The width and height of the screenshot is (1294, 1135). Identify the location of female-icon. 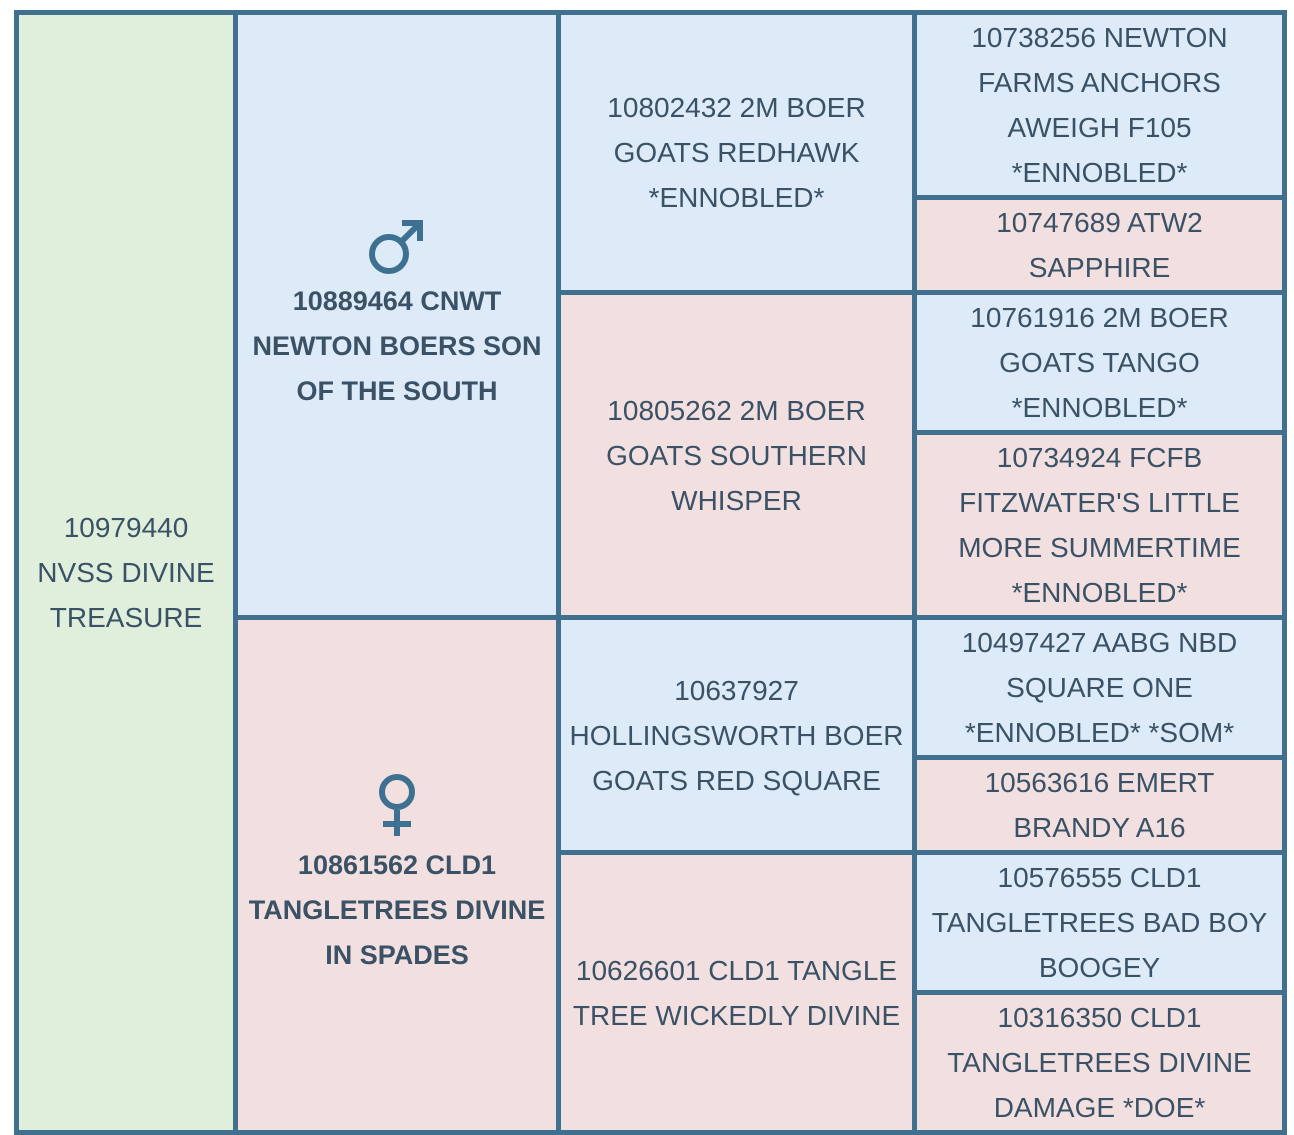
(397, 806).